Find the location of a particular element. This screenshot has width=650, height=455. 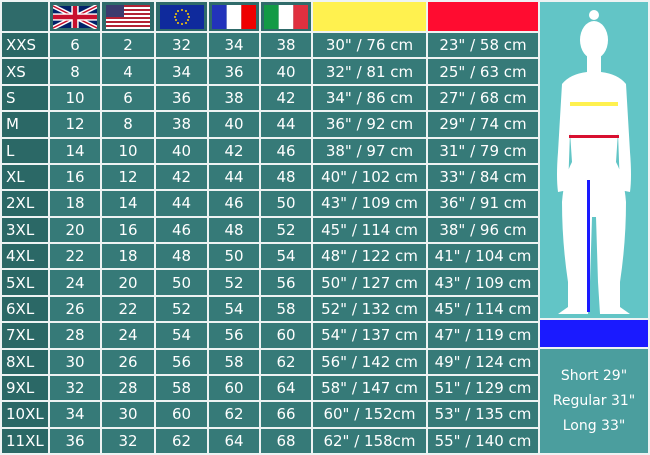

cell-eu: 62 is located at coordinates (181, 440).